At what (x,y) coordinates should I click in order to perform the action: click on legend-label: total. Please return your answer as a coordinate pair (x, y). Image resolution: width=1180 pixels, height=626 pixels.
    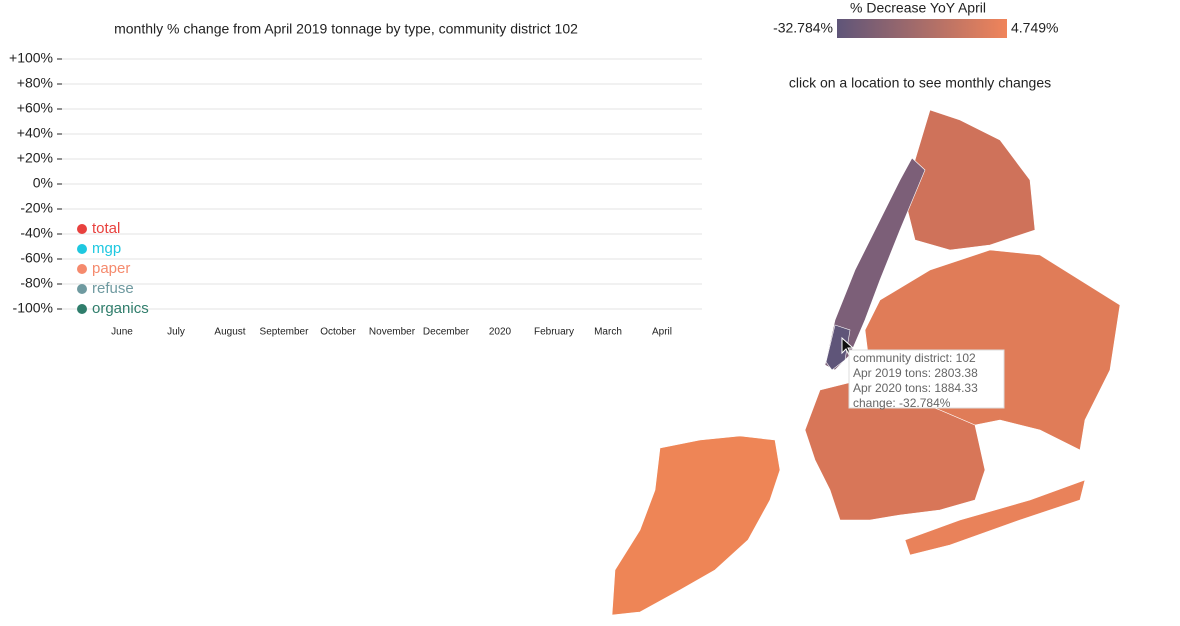
    Looking at the image, I should click on (106, 228).